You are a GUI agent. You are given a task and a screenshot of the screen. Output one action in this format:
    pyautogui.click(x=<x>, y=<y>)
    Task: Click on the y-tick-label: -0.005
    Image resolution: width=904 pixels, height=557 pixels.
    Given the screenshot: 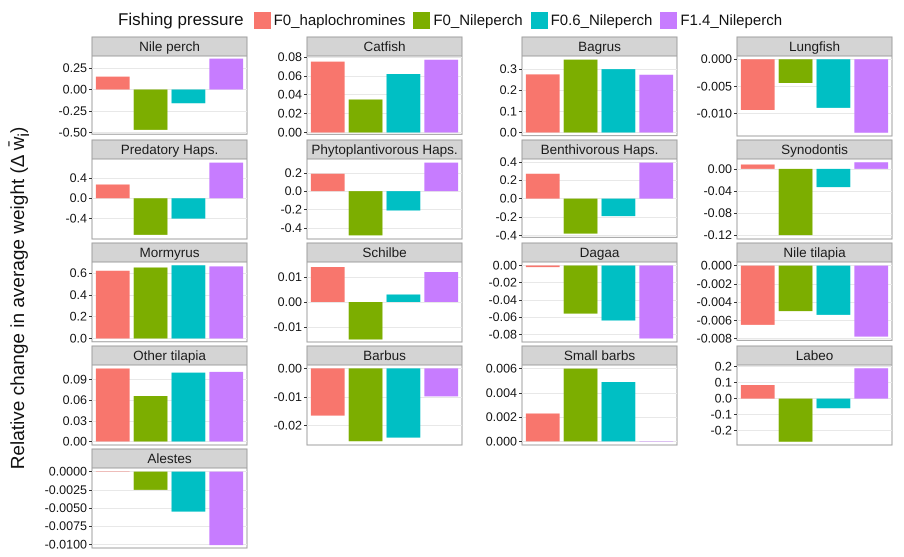 What is the action you would take?
    pyautogui.click(x=714, y=86)
    